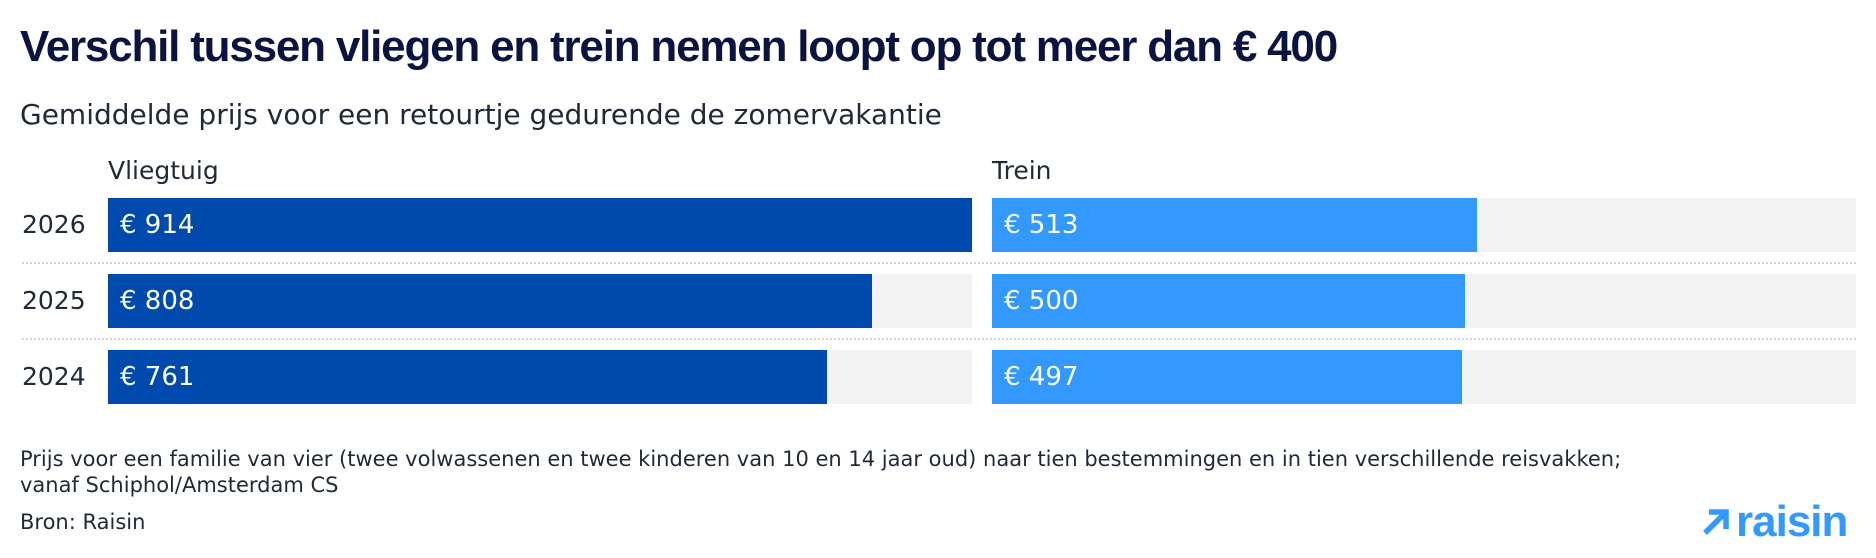 Image resolution: width=1876 pixels, height=558 pixels. Describe the element at coordinates (54, 376) in the screenshot. I see `year-label-2024: 2024` at that location.